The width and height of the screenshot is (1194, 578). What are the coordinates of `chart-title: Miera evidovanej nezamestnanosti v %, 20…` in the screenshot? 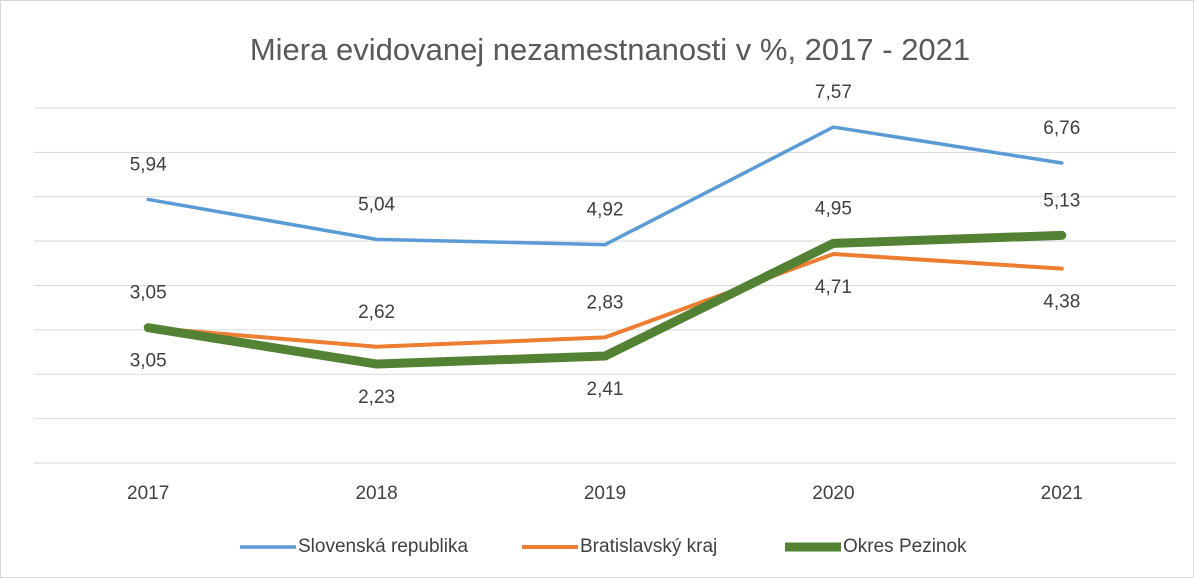 It's located at (610, 49).